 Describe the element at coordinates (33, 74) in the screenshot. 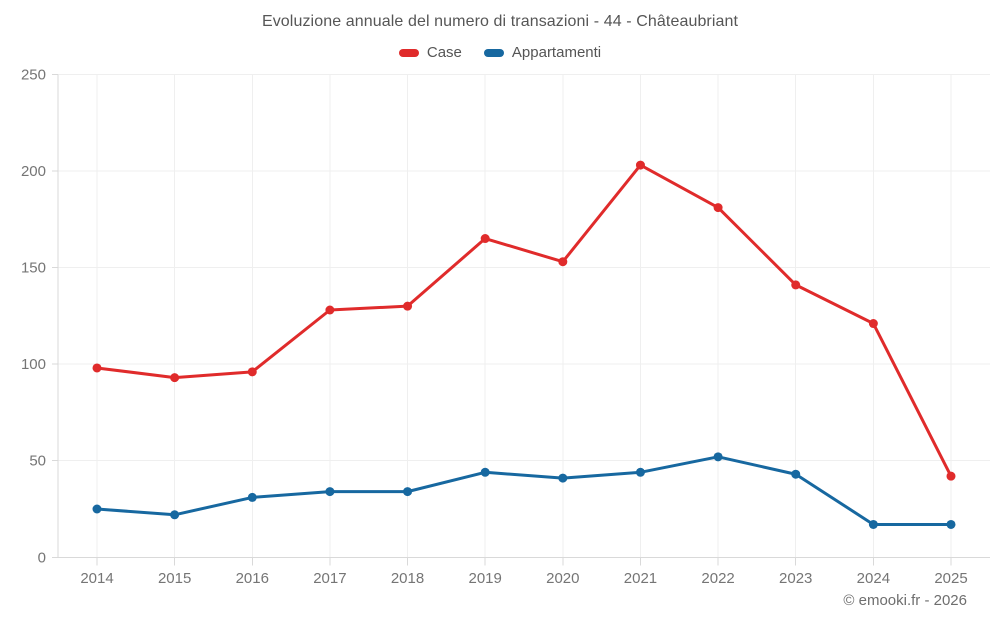

I see `y-axis-label: 250` at that location.